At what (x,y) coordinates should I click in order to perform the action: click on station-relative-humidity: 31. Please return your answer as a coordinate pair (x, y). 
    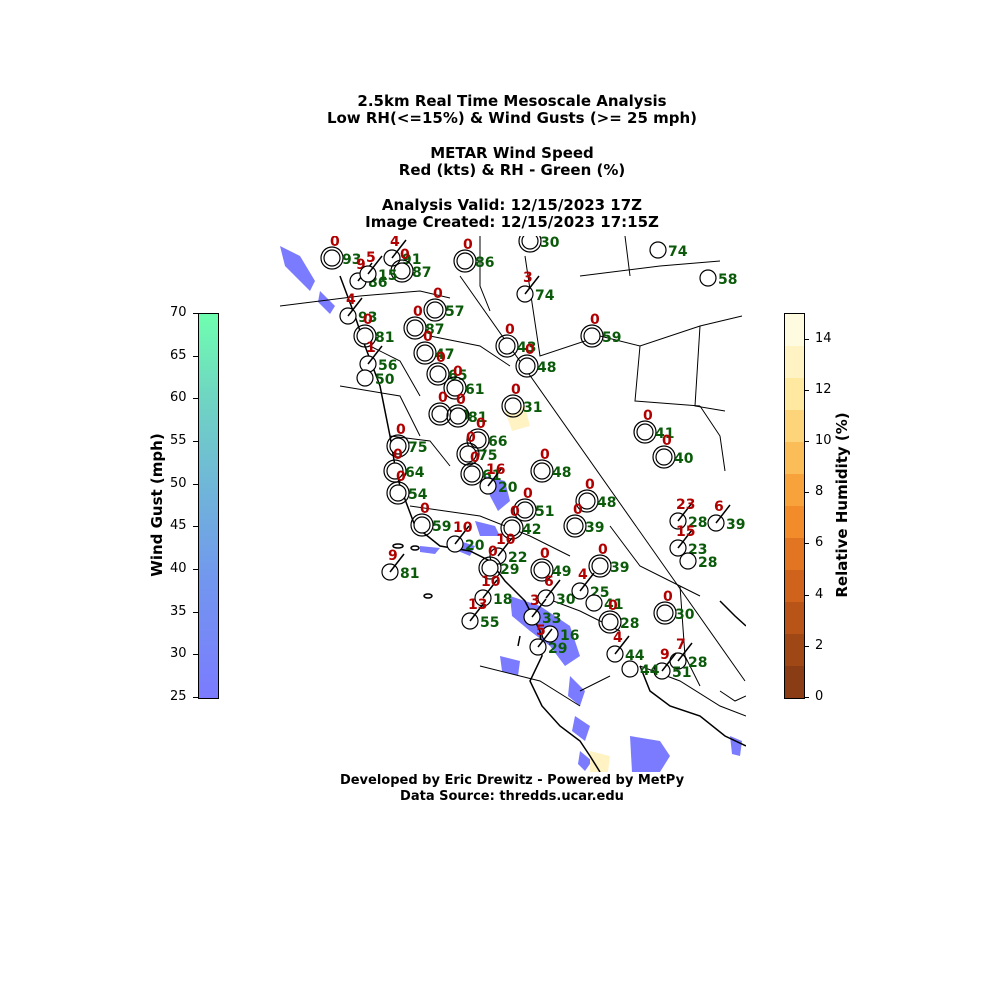
    Looking at the image, I should click on (532, 408).